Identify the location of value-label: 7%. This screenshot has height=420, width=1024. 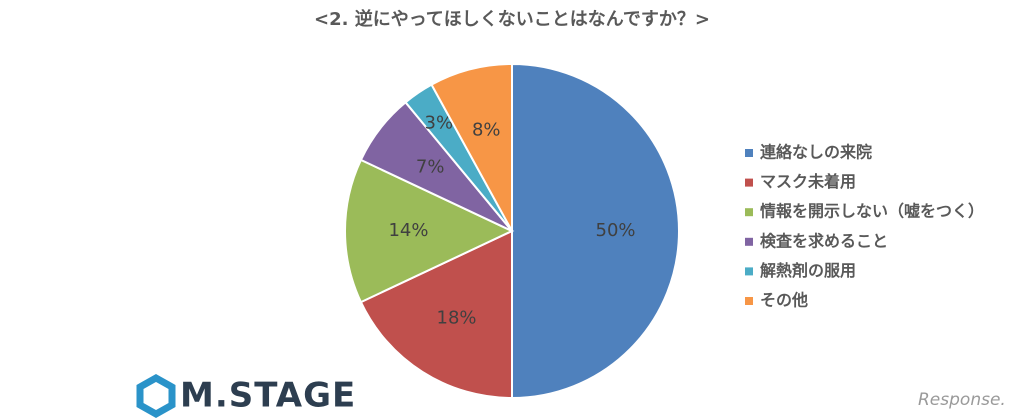
(430, 167).